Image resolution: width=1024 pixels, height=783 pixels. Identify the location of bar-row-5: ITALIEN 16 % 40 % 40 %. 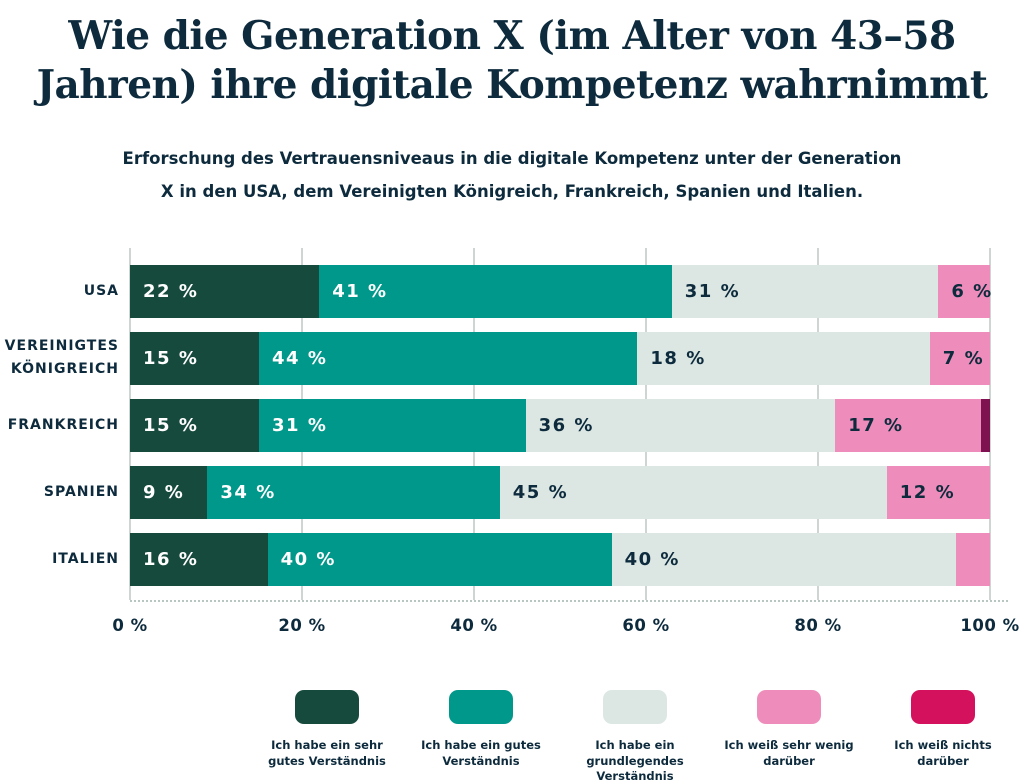
(521, 559).